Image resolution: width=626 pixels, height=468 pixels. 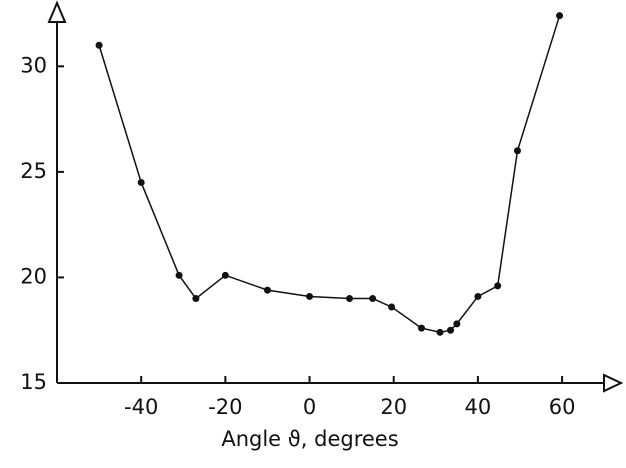 What do you see at coordinates (141, 407) in the screenshot?
I see `x-tick-label: -40` at bounding box center [141, 407].